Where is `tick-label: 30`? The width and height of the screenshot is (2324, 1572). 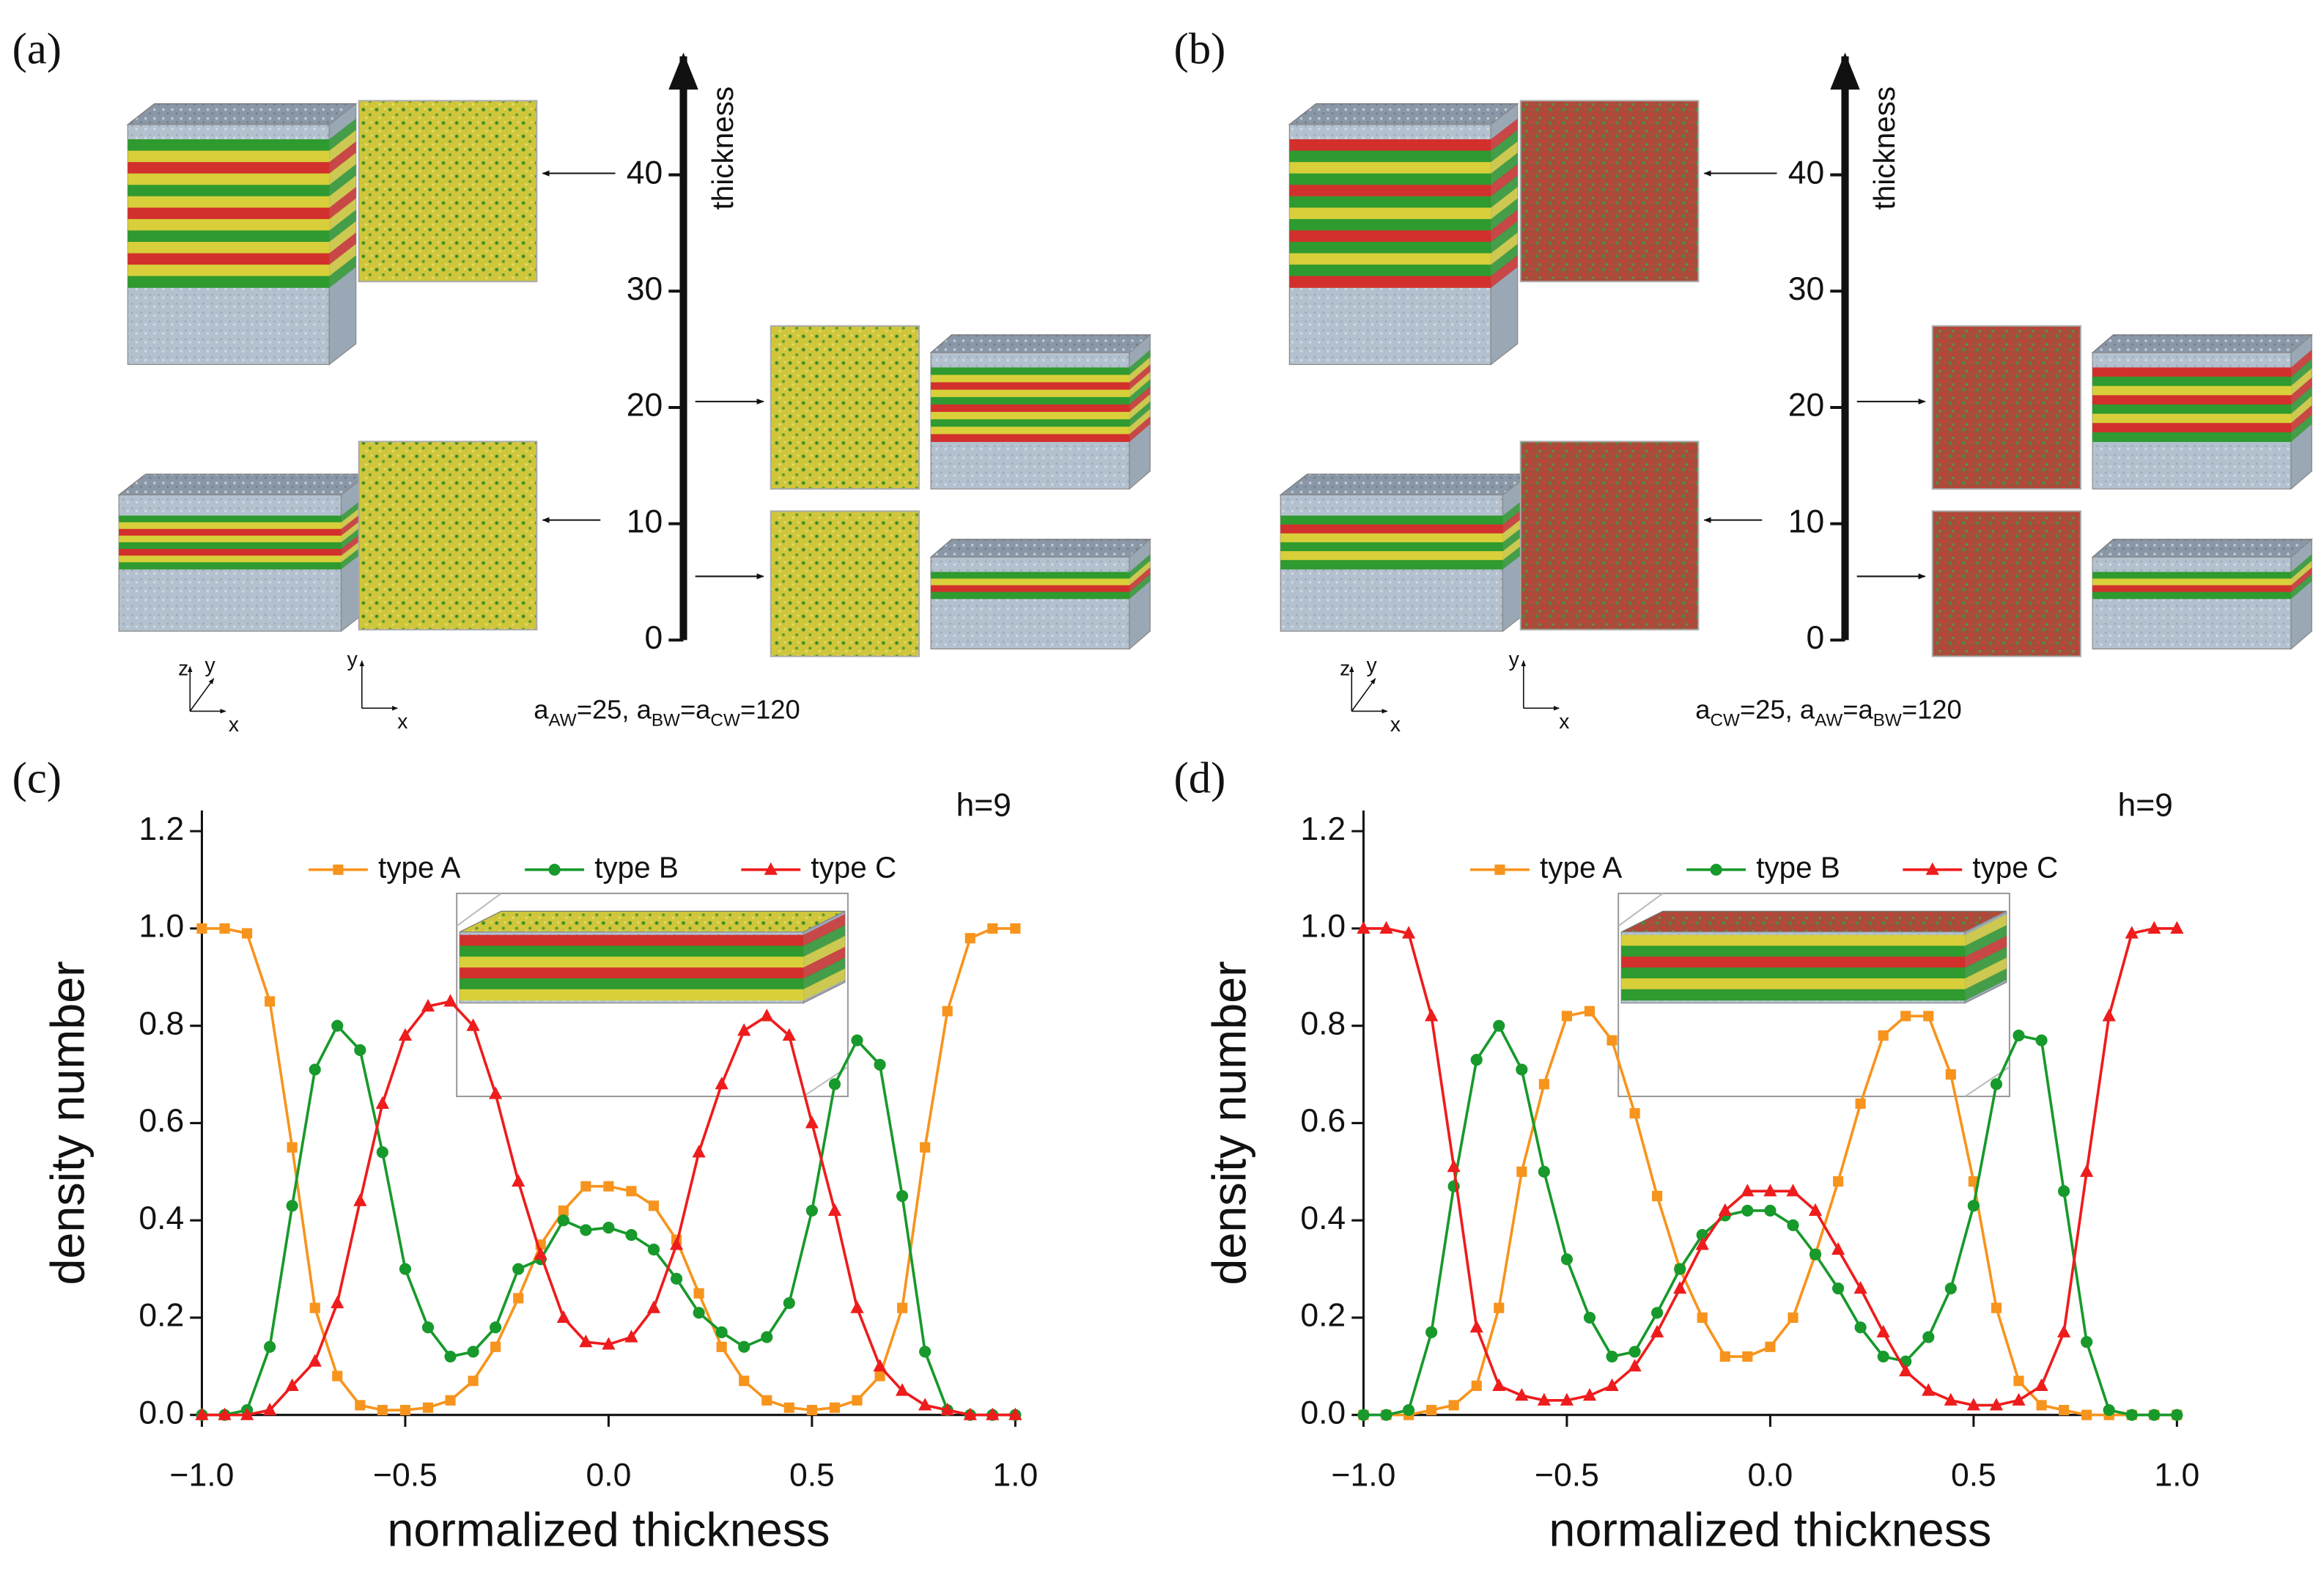 tick-label: 30 is located at coordinates (1806, 289).